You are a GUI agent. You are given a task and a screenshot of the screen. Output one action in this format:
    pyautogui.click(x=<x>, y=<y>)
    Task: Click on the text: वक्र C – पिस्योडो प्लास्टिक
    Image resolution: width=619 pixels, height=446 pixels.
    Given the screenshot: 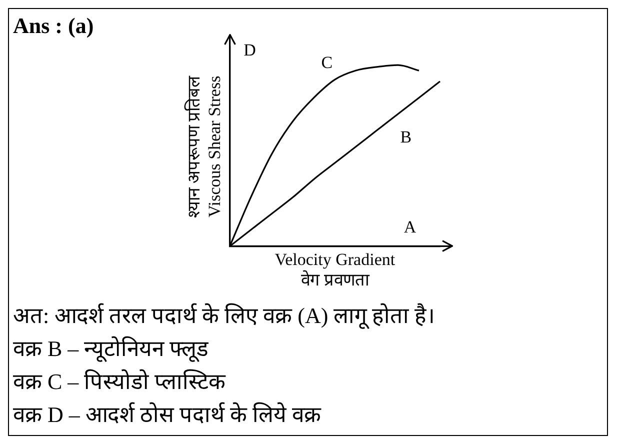 What is the action you would take?
    pyautogui.click(x=120, y=382)
    